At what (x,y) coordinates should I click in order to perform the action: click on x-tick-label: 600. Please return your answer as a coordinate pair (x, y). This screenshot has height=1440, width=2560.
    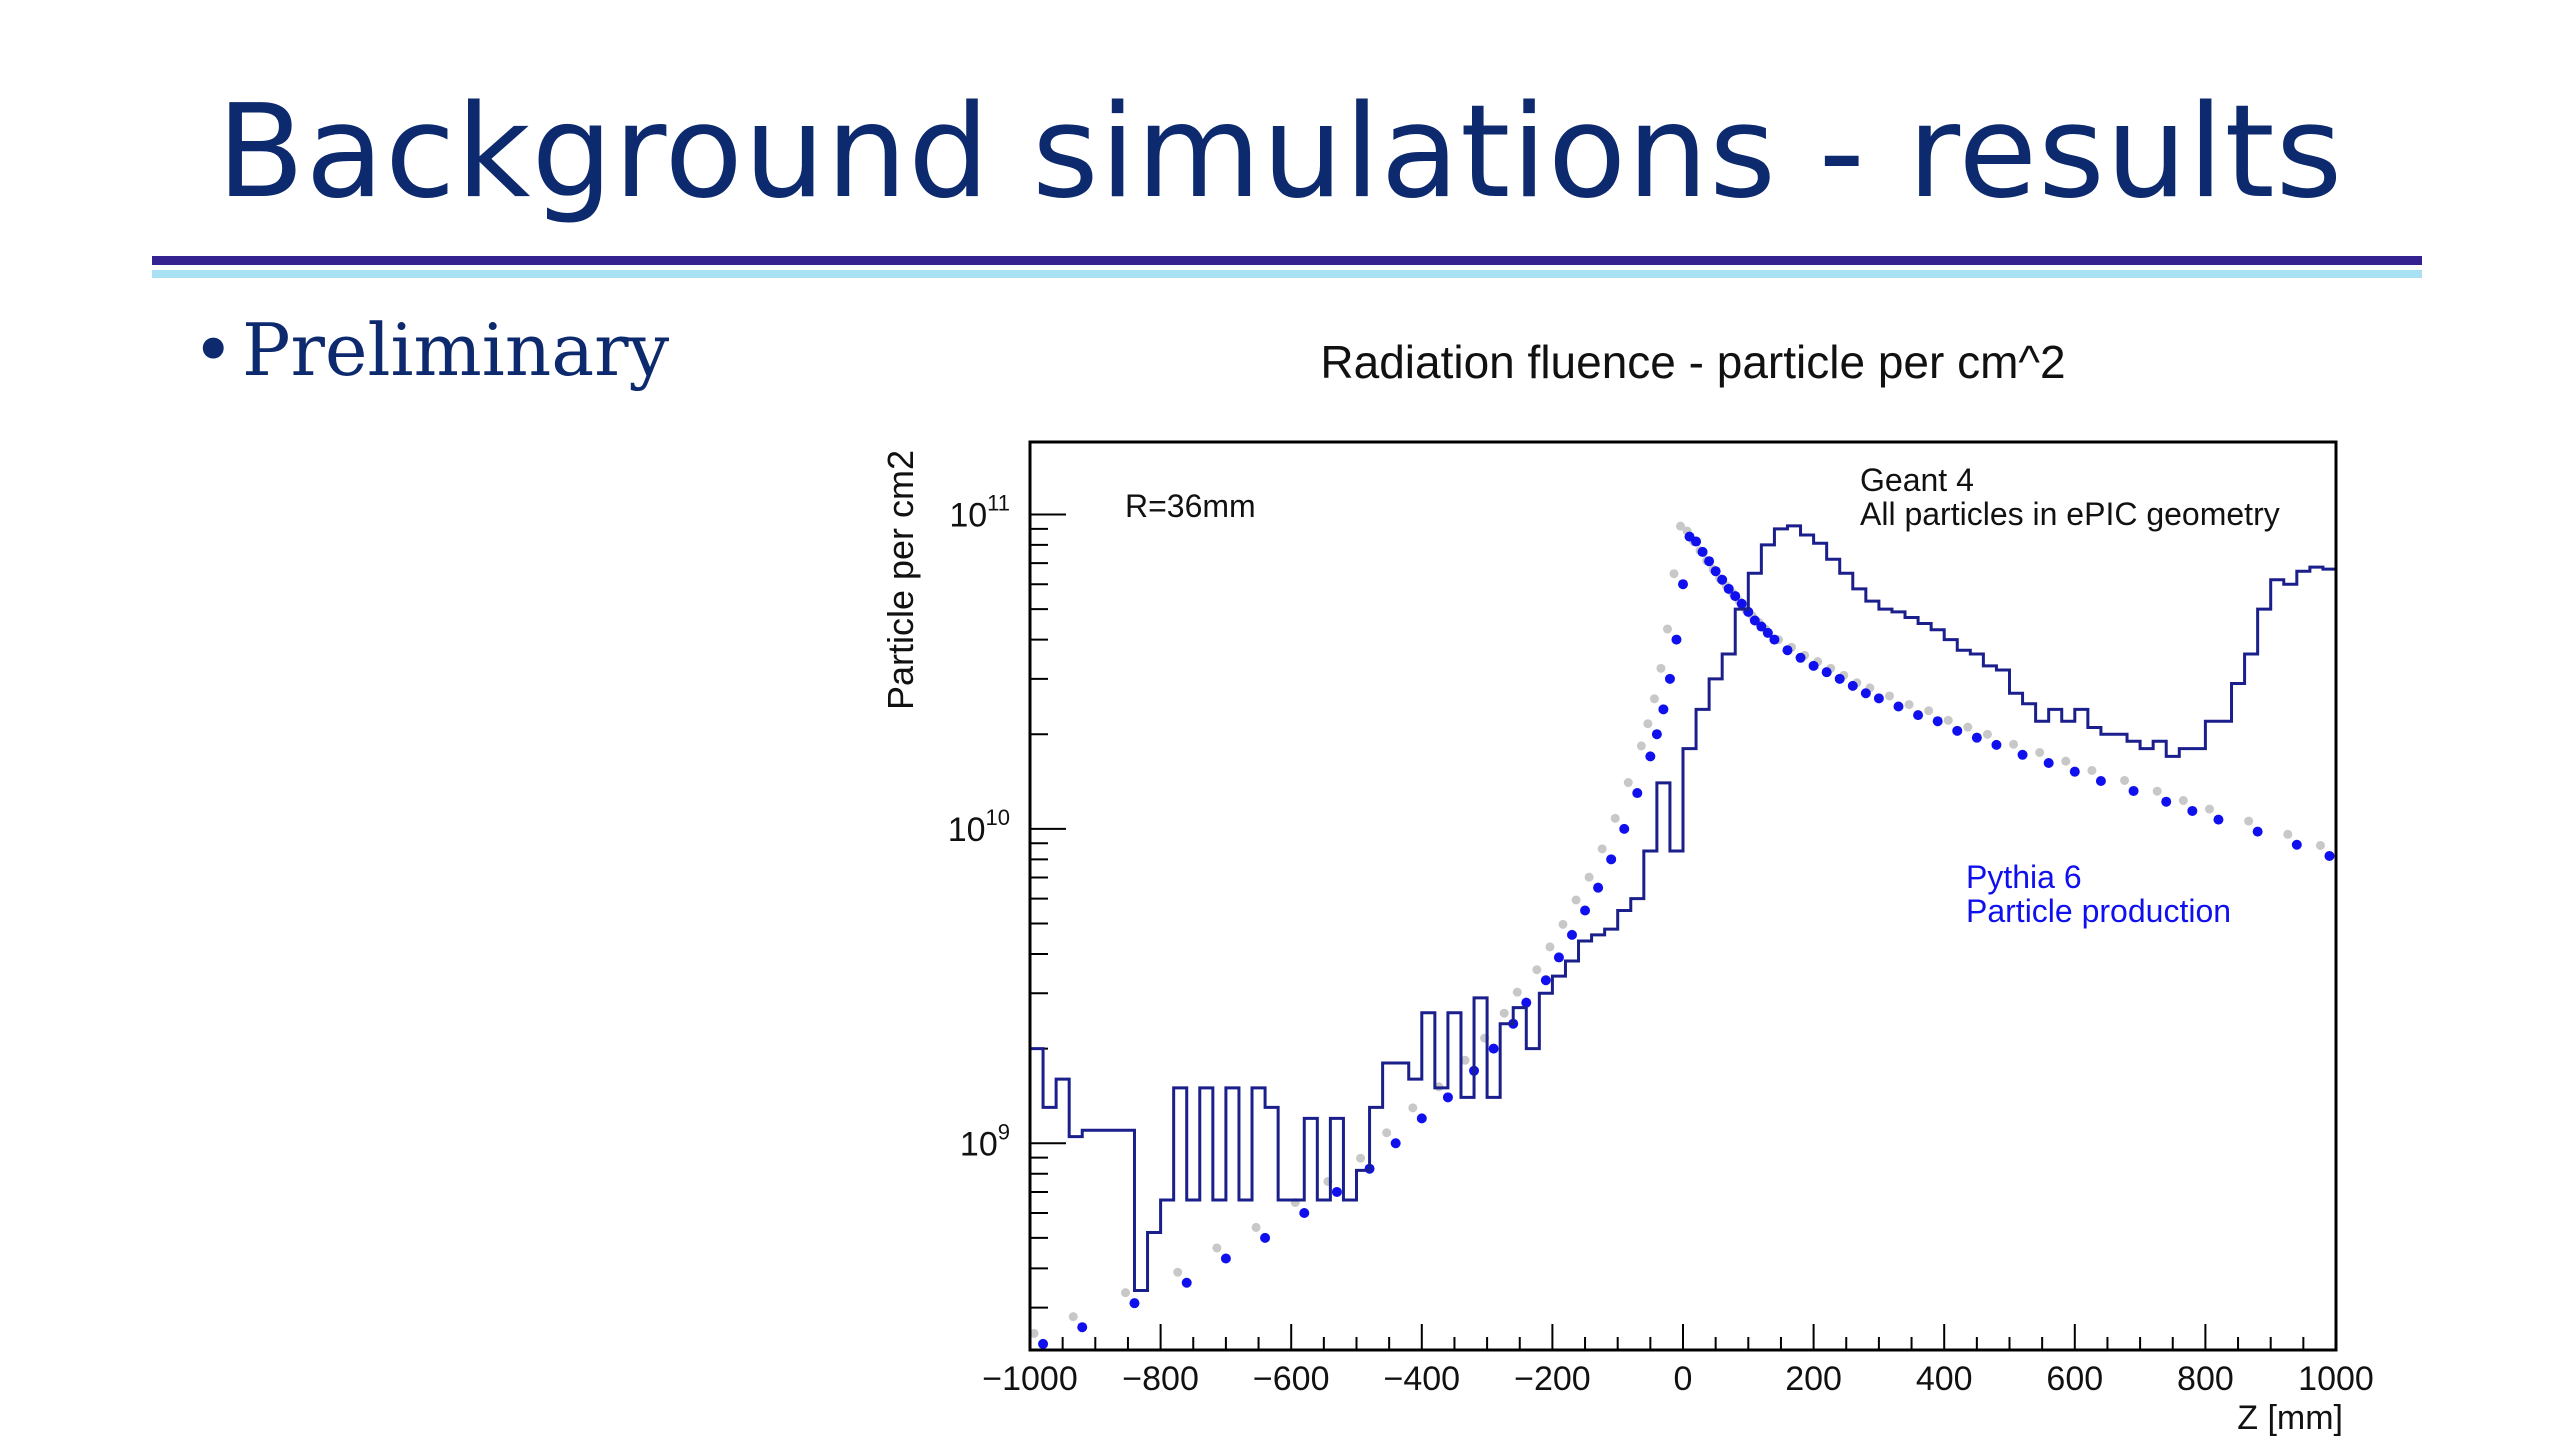
    Looking at the image, I should click on (2074, 1379).